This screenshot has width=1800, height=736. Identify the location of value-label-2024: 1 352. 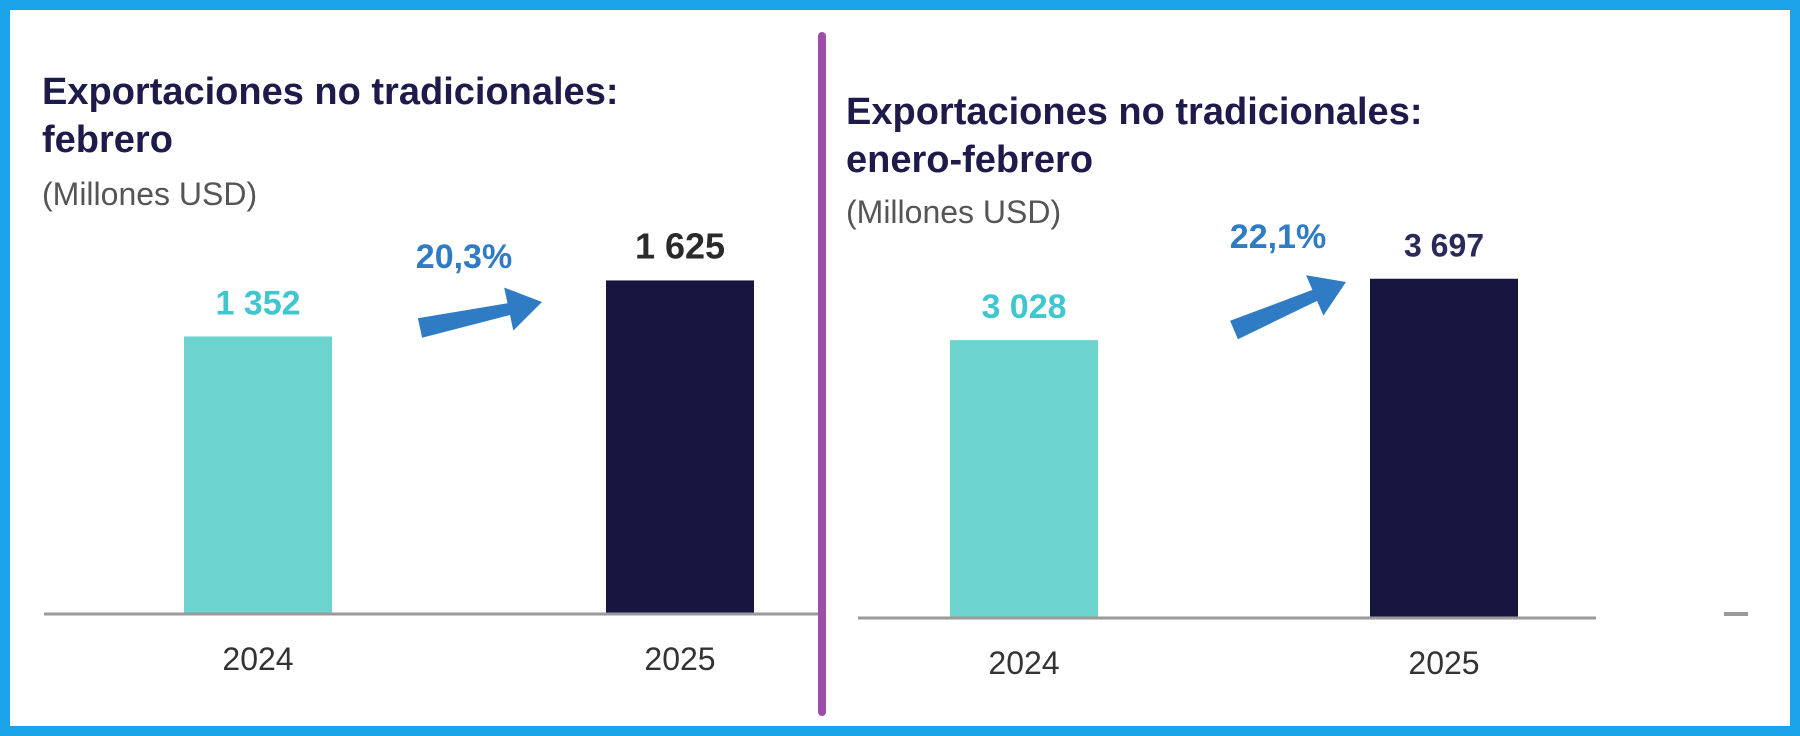
(257, 303).